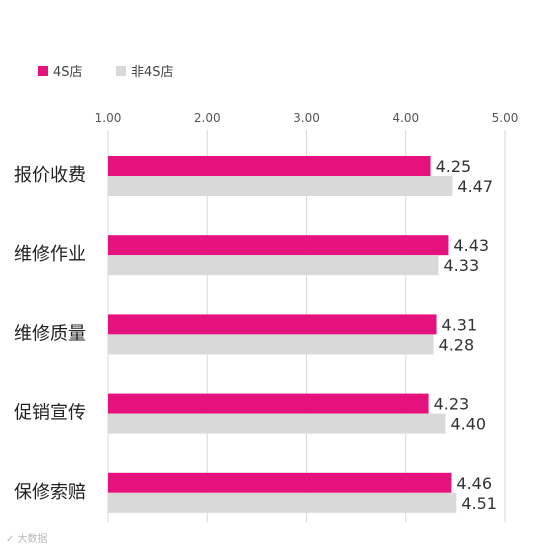 Image resolution: width=550 pixels, height=552 pixels. I want to click on x-tick-label: 4.00, so click(405, 118).